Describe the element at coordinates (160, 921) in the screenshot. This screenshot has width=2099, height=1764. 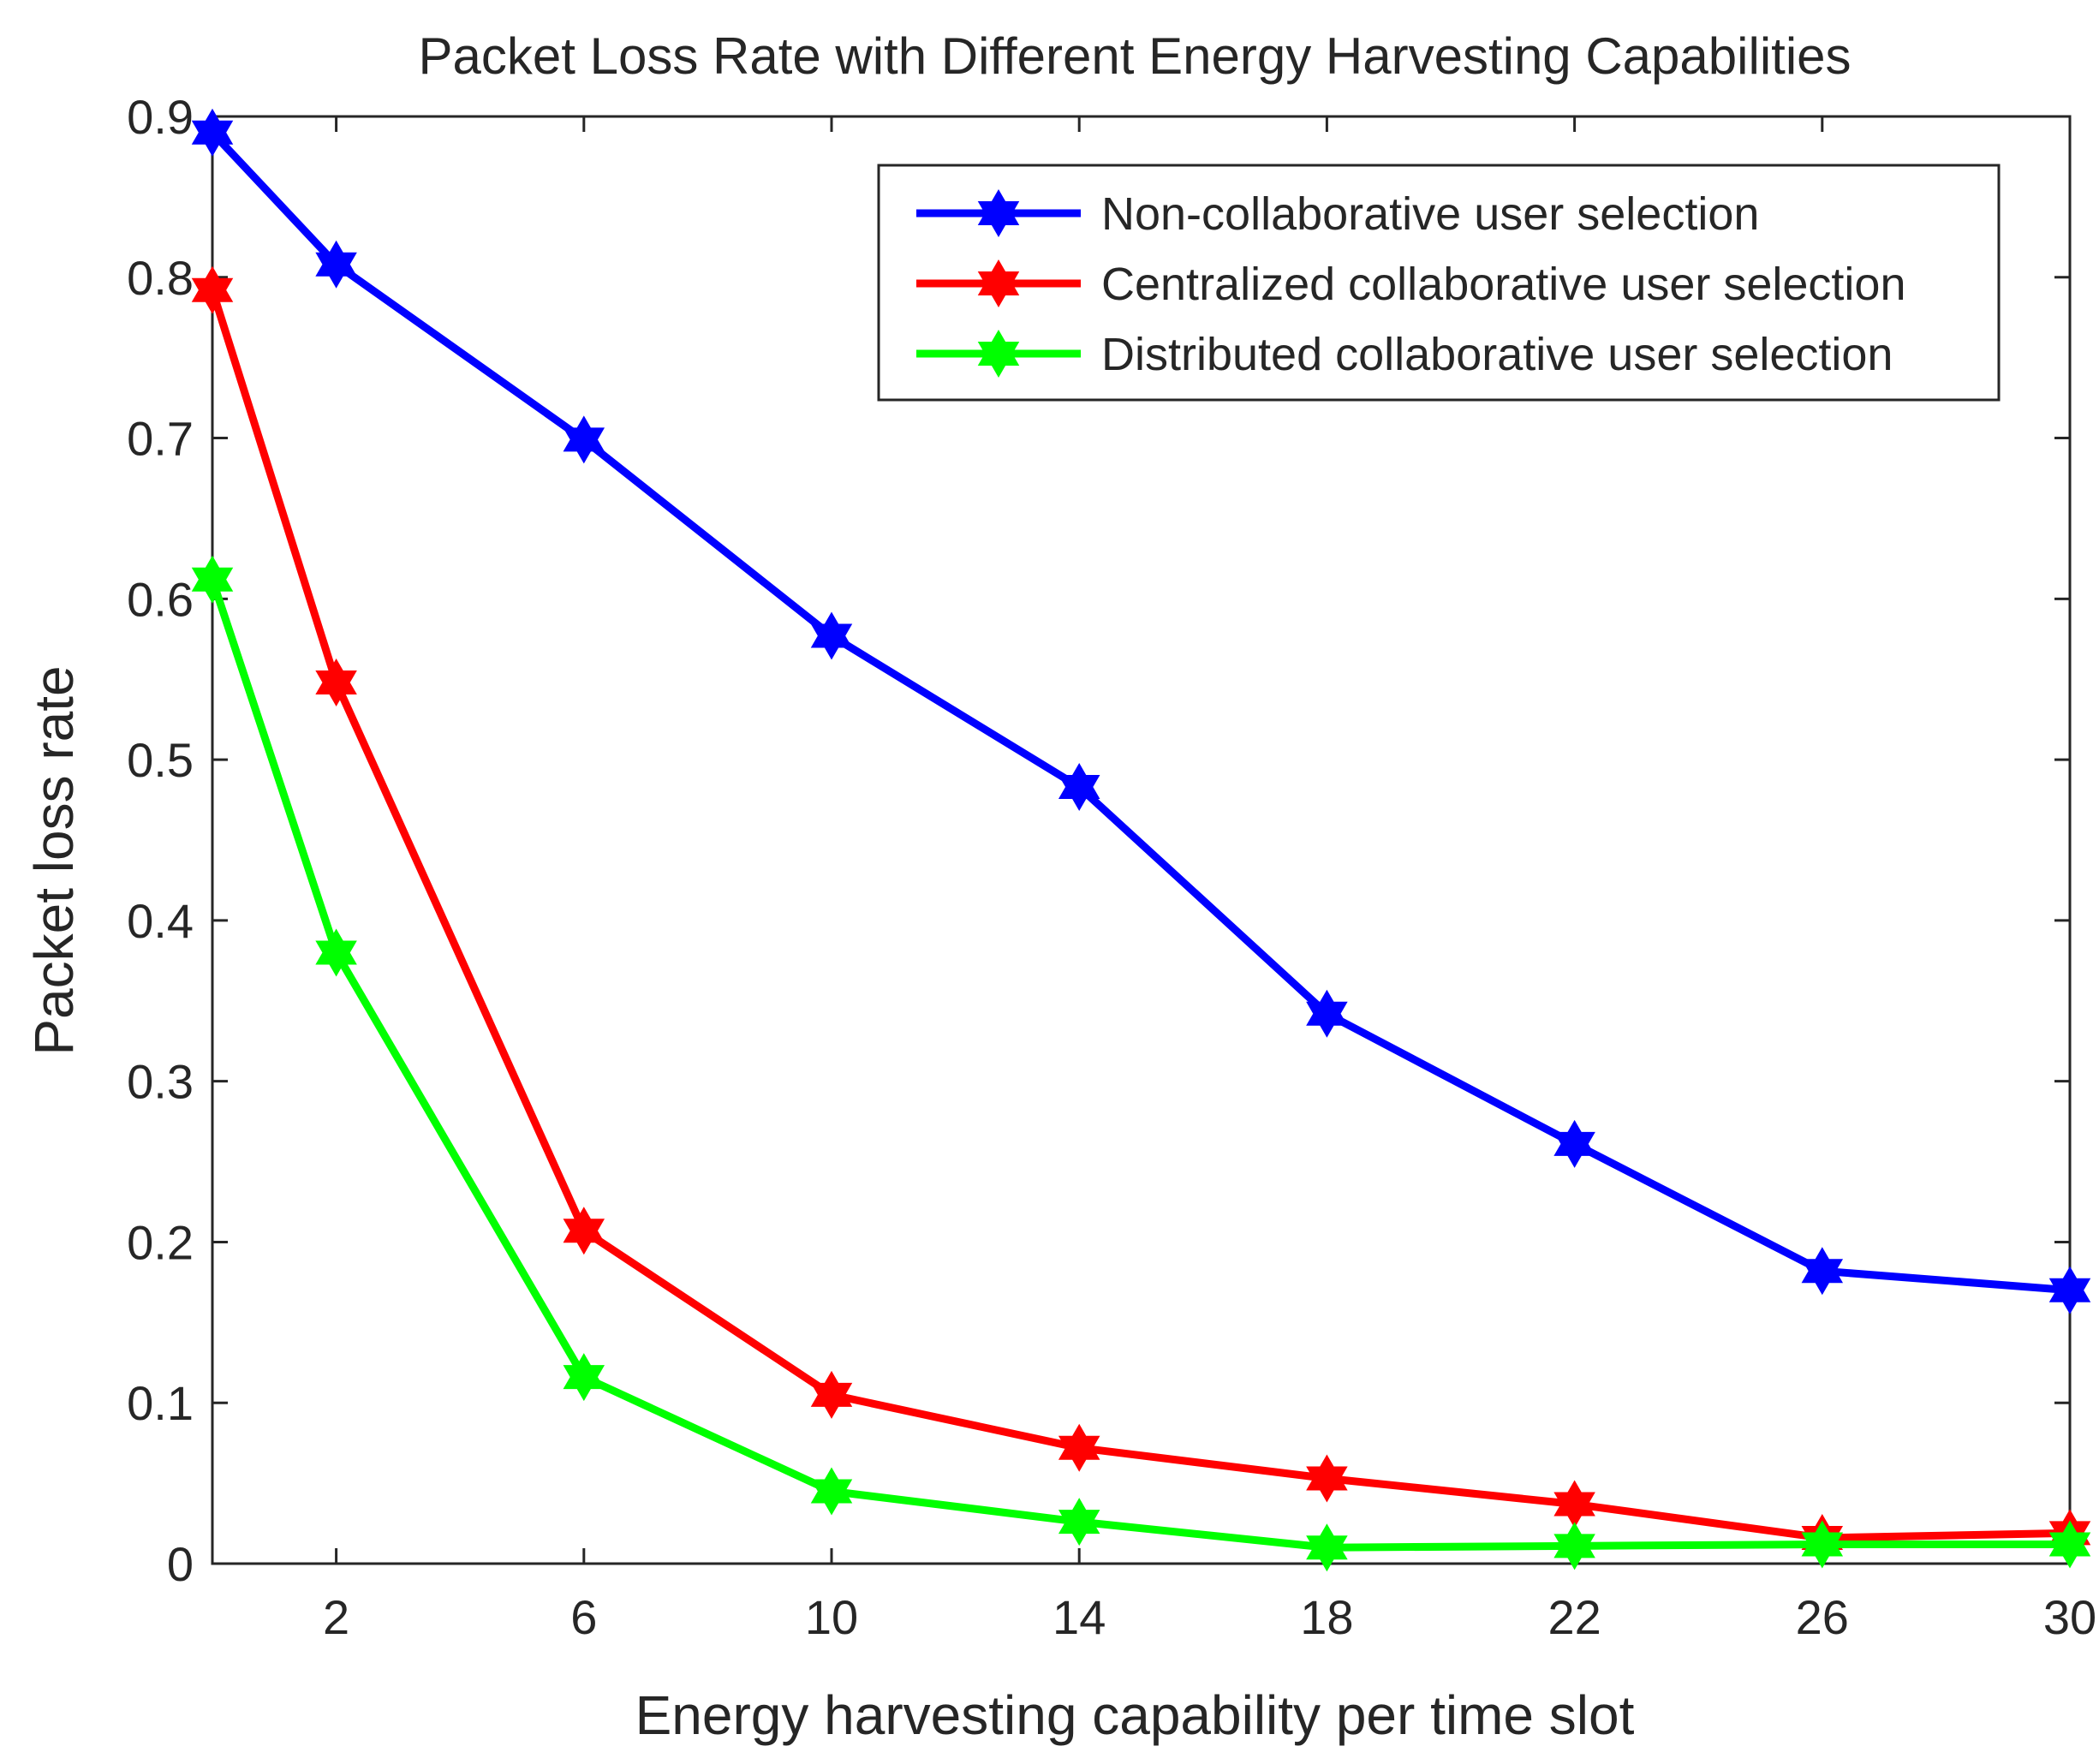
I see `y-tick-label: 0.4` at that location.